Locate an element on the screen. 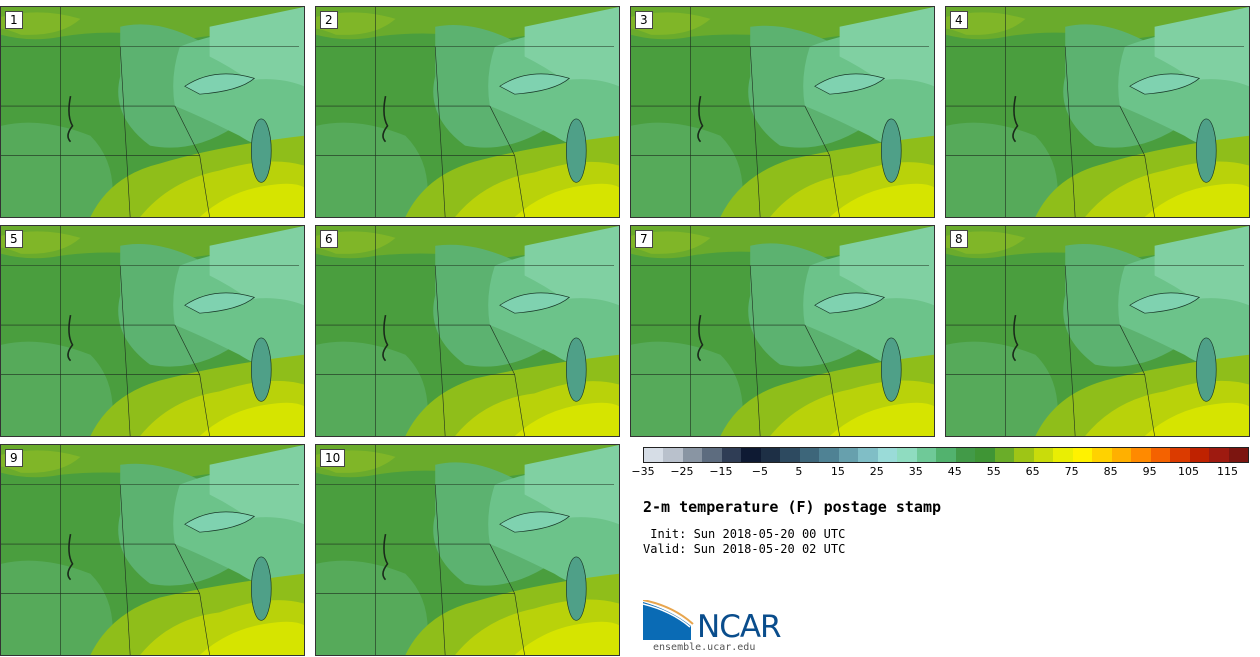 Image resolution: width=1260 pixels, height=657 pixels. panel-number-label: 1 is located at coordinates (14, 20).